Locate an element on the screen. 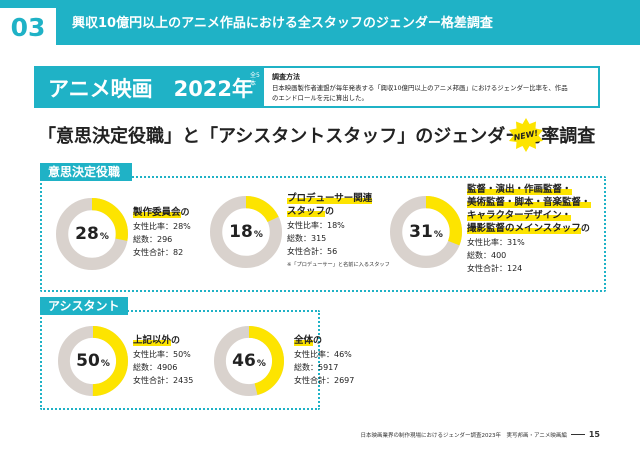  stat-name: 監督・演出・作画監督・ is located at coordinates (519, 189).